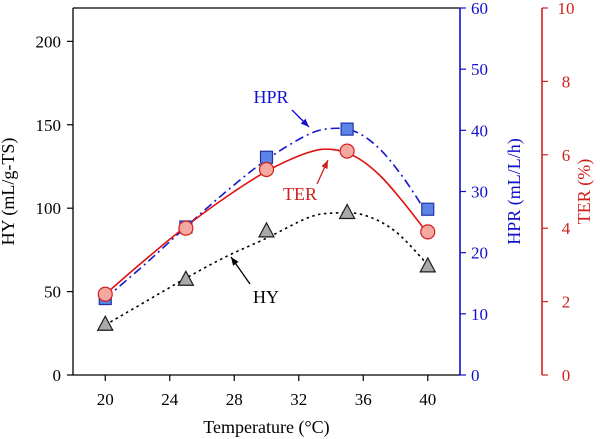 This screenshot has height=439, width=600. I want to click on hy-tick-label: 150, so click(49, 125).